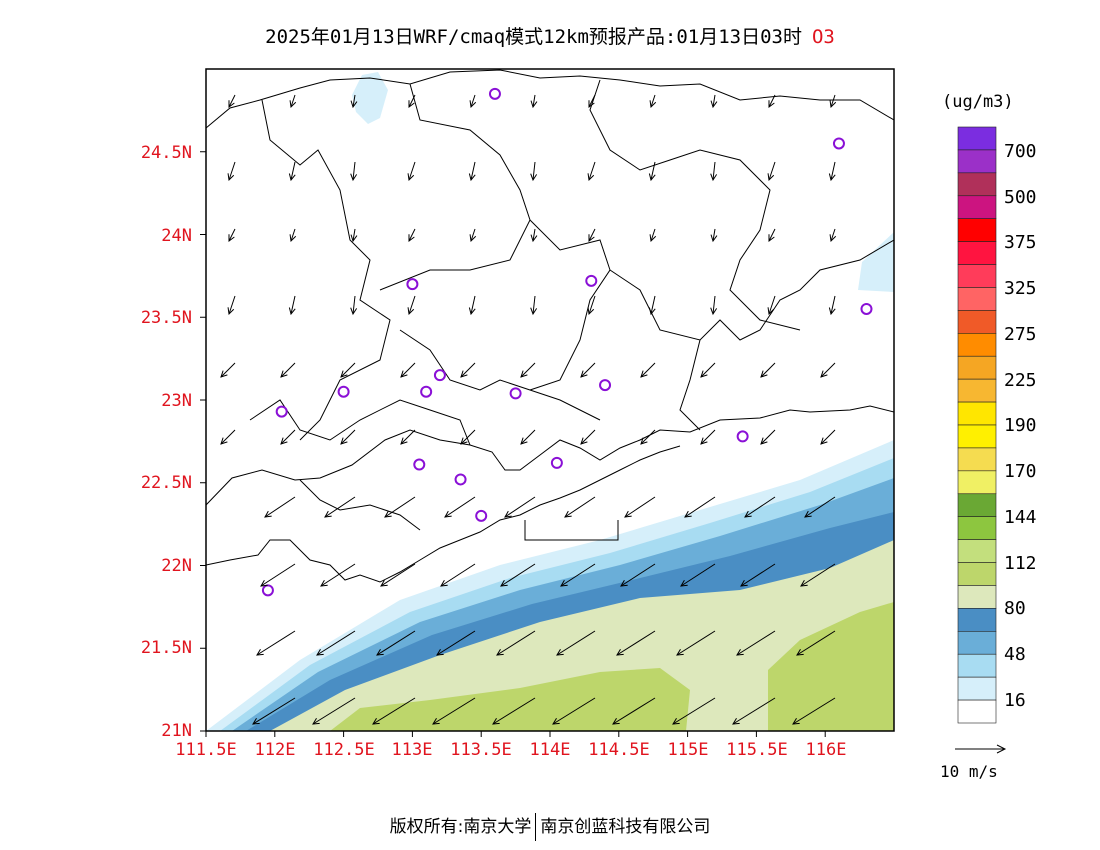  What do you see at coordinates (1020, 471) in the screenshot?
I see `colorbar-label-170: 170` at bounding box center [1020, 471].